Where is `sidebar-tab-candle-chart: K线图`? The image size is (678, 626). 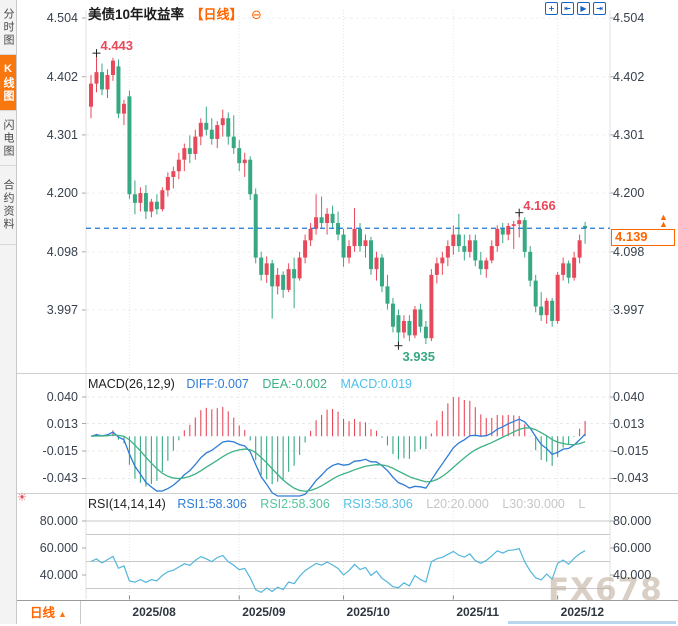 sidebar-tab-candle-chart: K线图 is located at coordinates (8, 83).